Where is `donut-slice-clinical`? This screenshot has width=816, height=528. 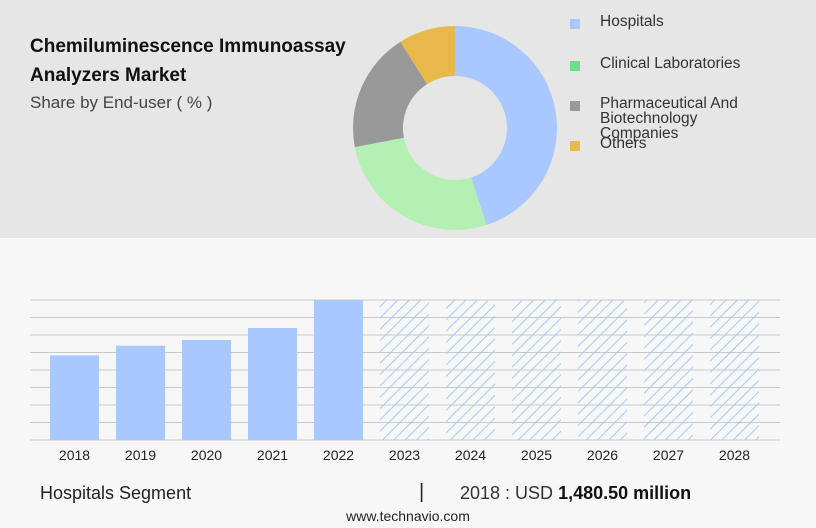 donut-slice-clinical is located at coordinates (420, 184).